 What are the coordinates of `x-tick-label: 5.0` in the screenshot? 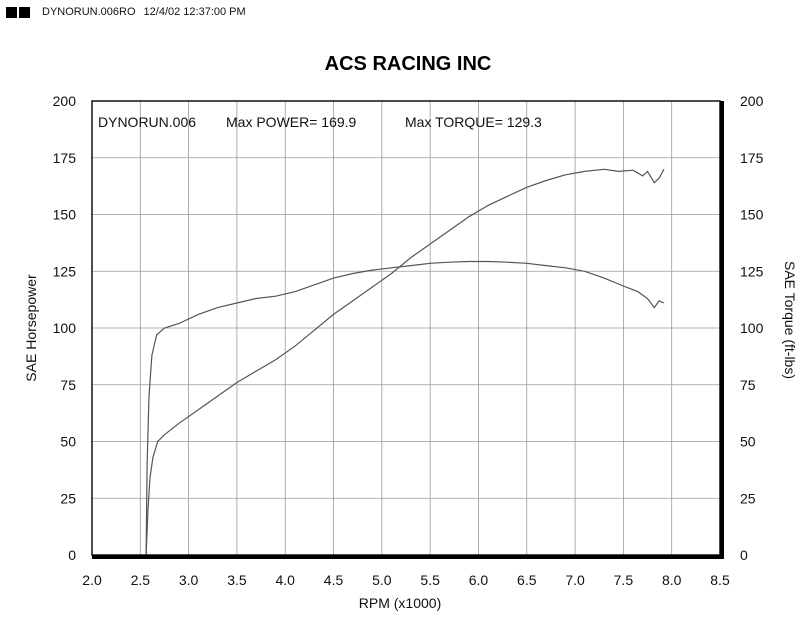 It's located at (382, 580).